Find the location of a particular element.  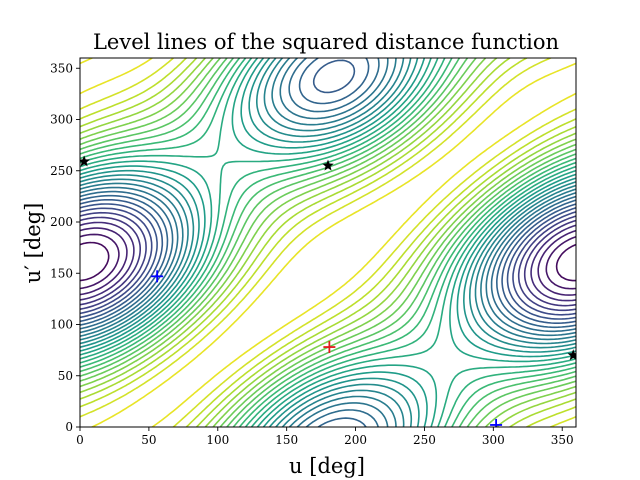

contour-level-line is located at coordinates (328, 261).